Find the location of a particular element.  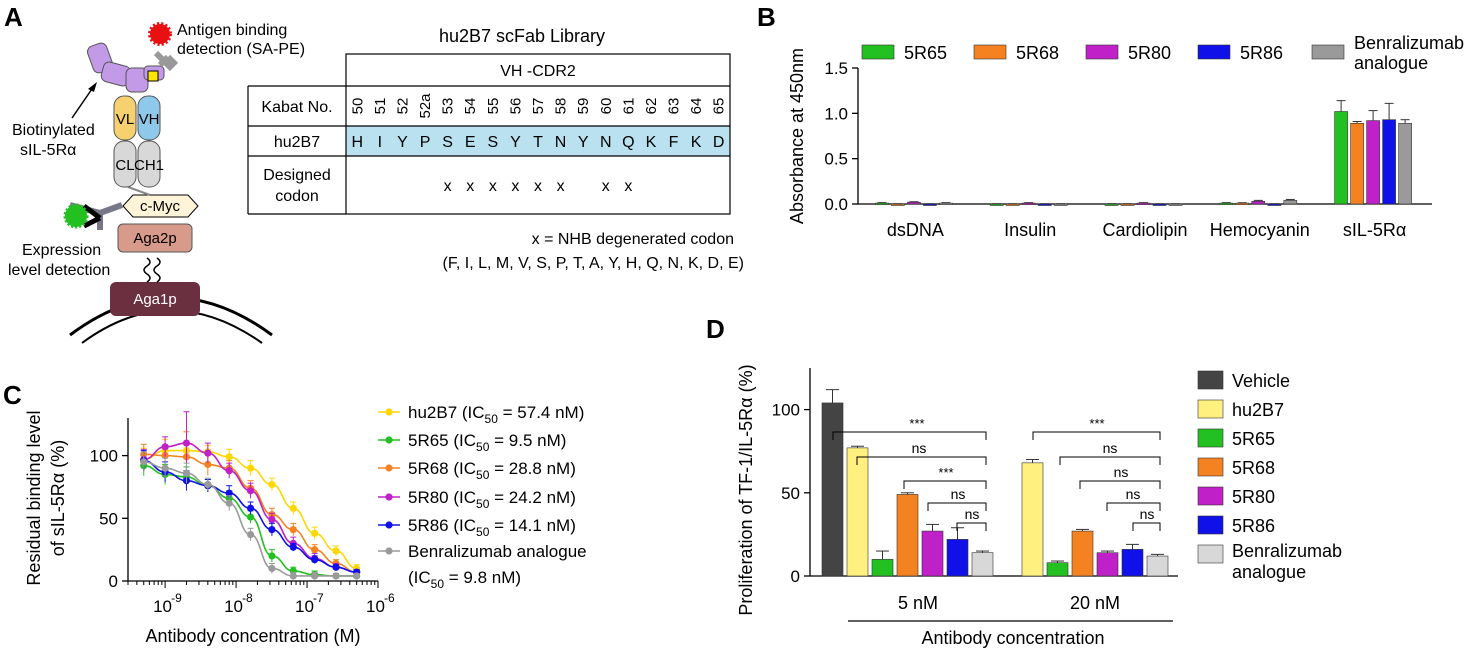

vh-label: VH is located at coordinates (149, 119).